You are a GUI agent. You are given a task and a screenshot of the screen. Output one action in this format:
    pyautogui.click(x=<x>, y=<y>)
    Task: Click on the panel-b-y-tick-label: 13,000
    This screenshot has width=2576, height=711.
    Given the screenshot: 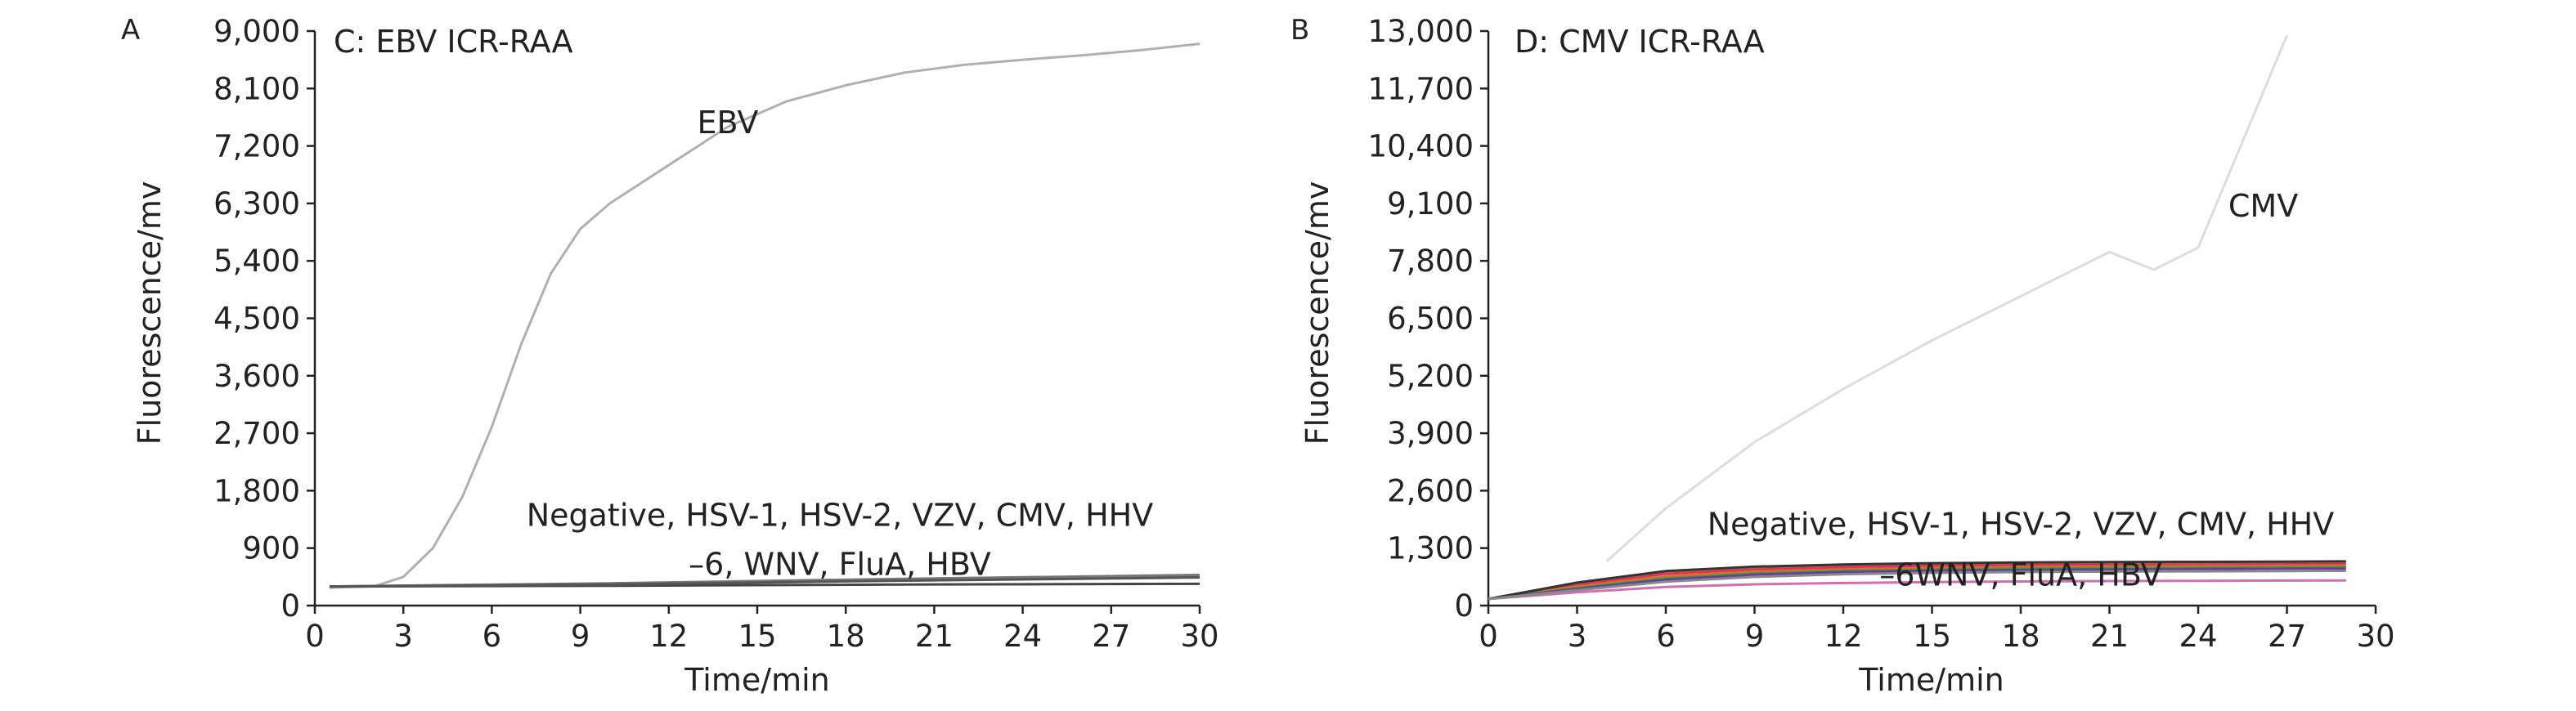 What is the action you would take?
    pyautogui.click(x=1421, y=31)
    